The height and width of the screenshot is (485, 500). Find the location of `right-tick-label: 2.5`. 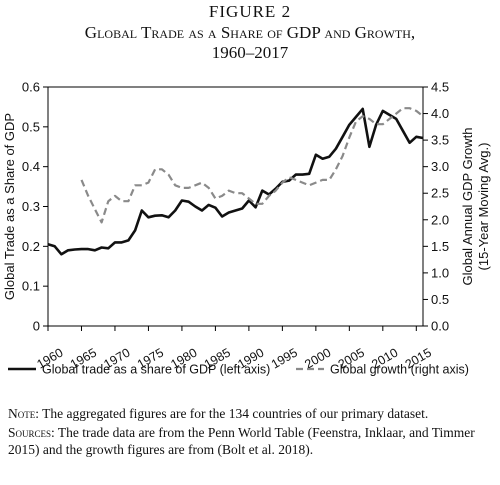

right-tick-label: 2.5 is located at coordinates (440, 193).